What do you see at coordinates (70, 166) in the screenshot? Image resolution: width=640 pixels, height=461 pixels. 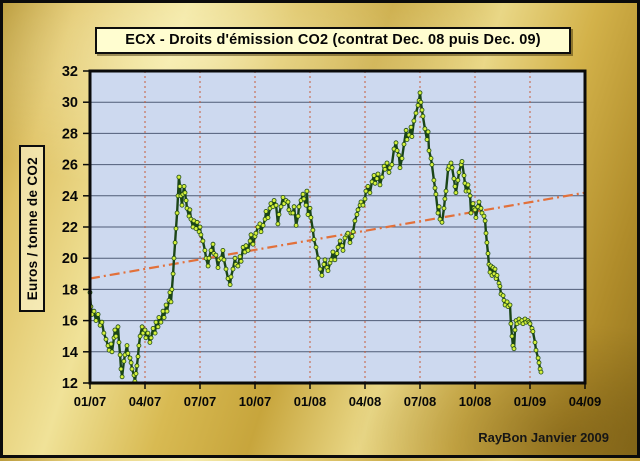 I see `y-tick-label: 26` at bounding box center [70, 166].